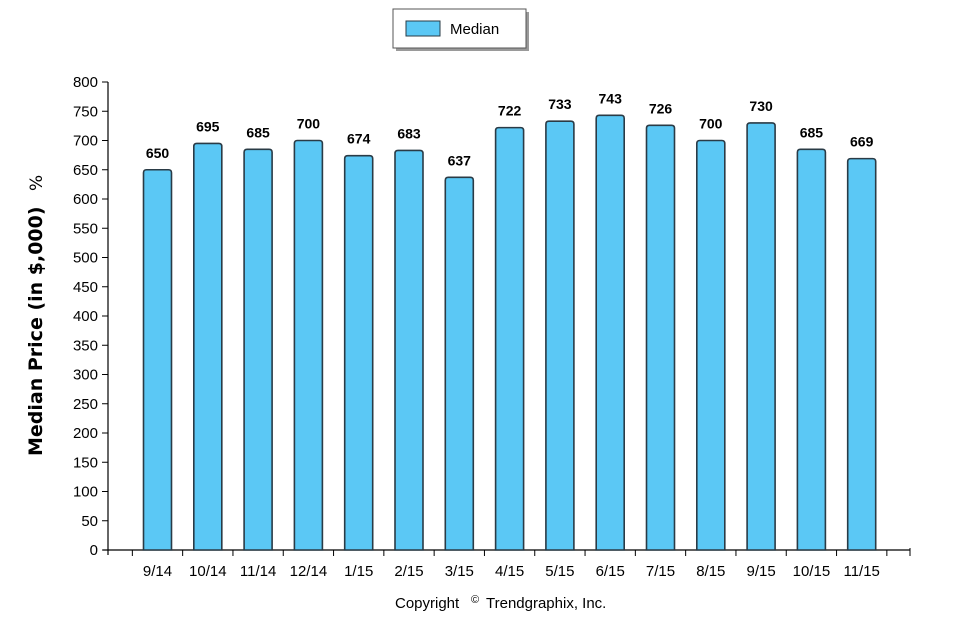 The width and height of the screenshot is (962, 638). I want to click on copyright-symbol: ©, so click(475, 600).